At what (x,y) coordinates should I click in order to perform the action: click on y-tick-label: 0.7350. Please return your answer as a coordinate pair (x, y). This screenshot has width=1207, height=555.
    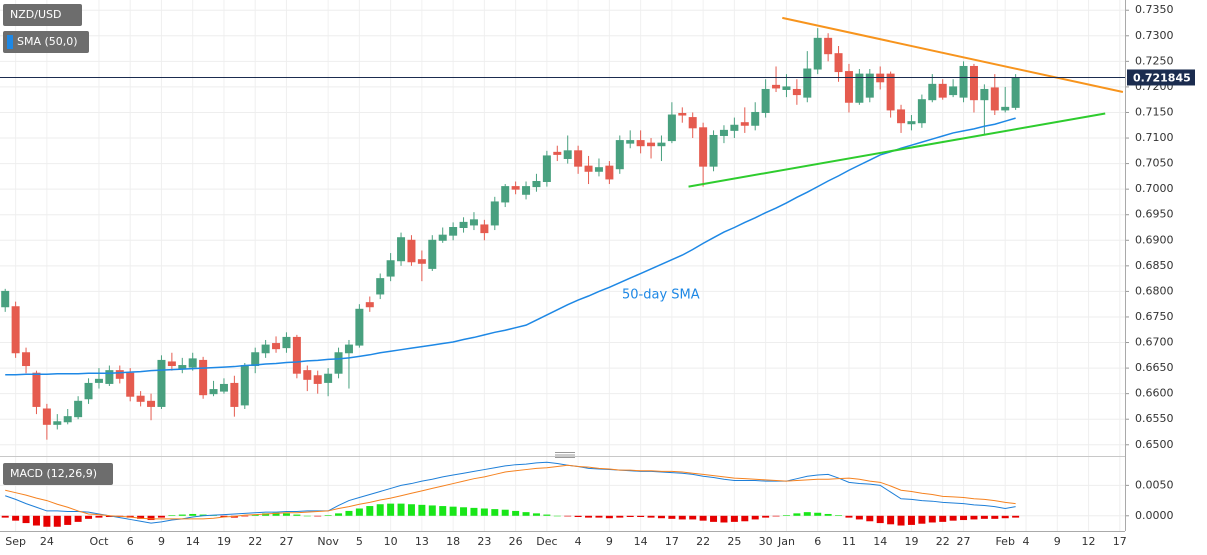
    Looking at the image, I should click on (1154, 9).